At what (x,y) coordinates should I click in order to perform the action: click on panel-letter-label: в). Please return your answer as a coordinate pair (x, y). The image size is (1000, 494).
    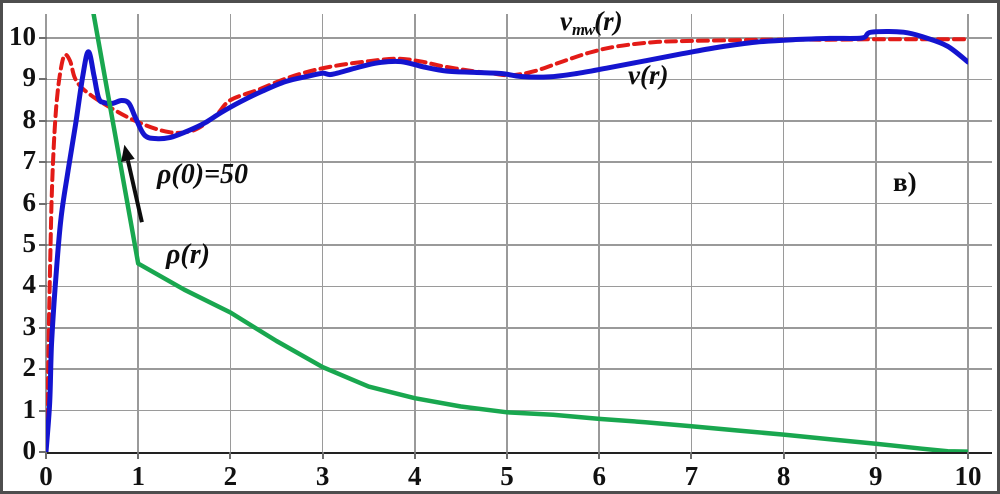
    Looking at the image, I should click on (905, 182).